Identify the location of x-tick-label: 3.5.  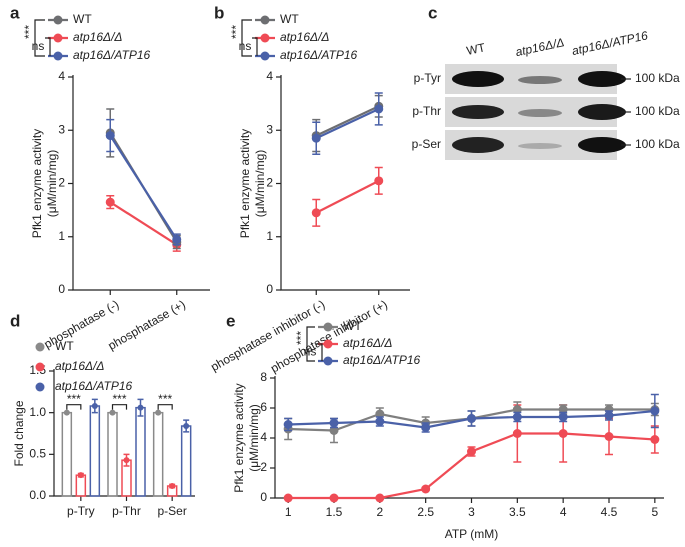
(517, 512).